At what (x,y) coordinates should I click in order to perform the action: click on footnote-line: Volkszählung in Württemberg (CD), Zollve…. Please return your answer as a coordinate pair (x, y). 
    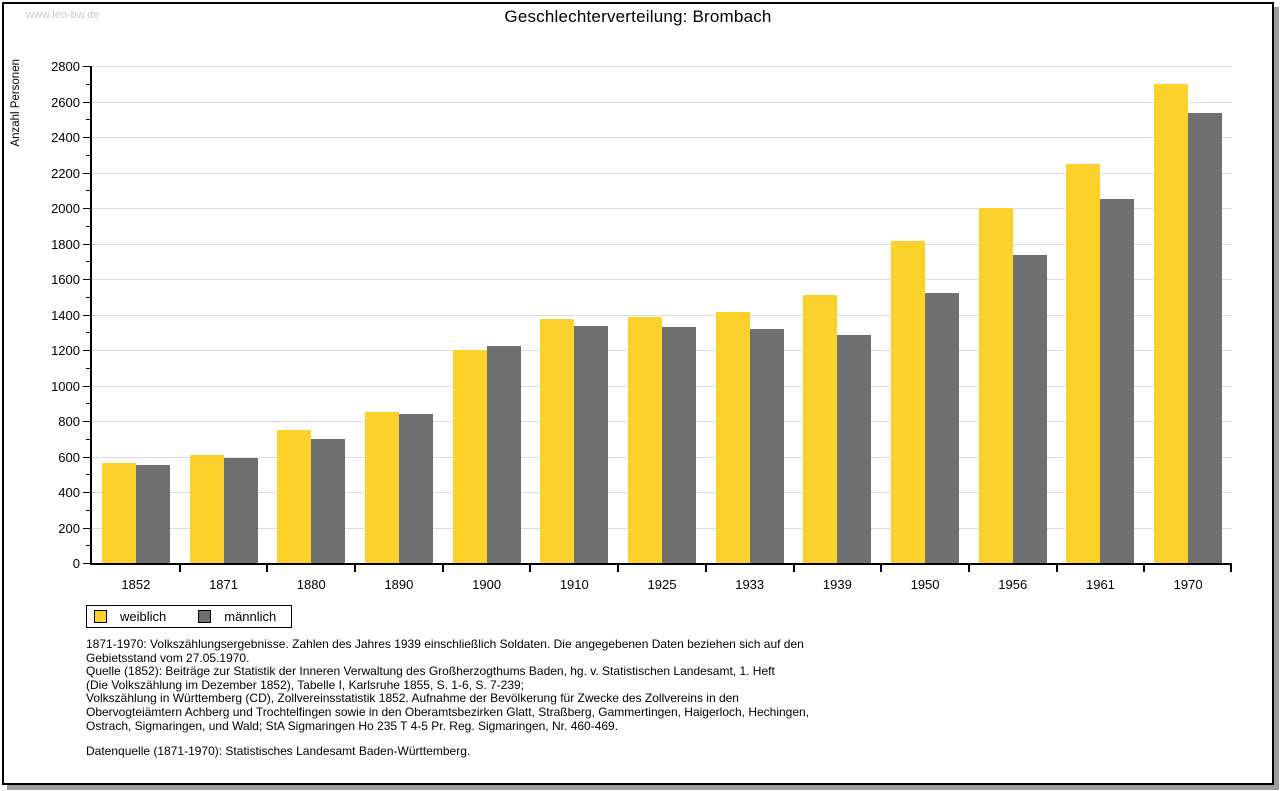
    Looking at the image, I should click on (412, 698).